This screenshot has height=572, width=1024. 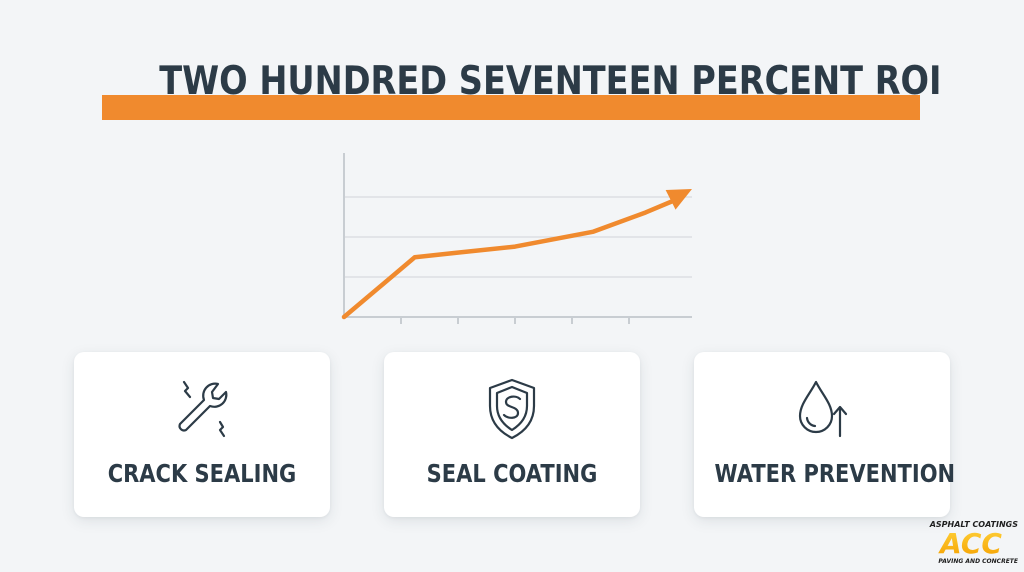 I want to click on chart-axes, so click(x=517, y=235).